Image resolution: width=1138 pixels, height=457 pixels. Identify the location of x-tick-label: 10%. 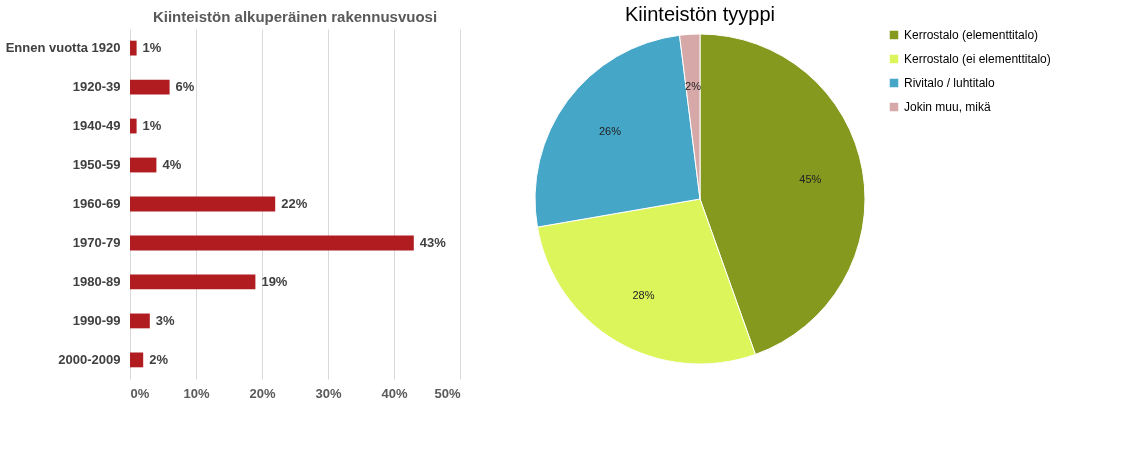
(196, 393).